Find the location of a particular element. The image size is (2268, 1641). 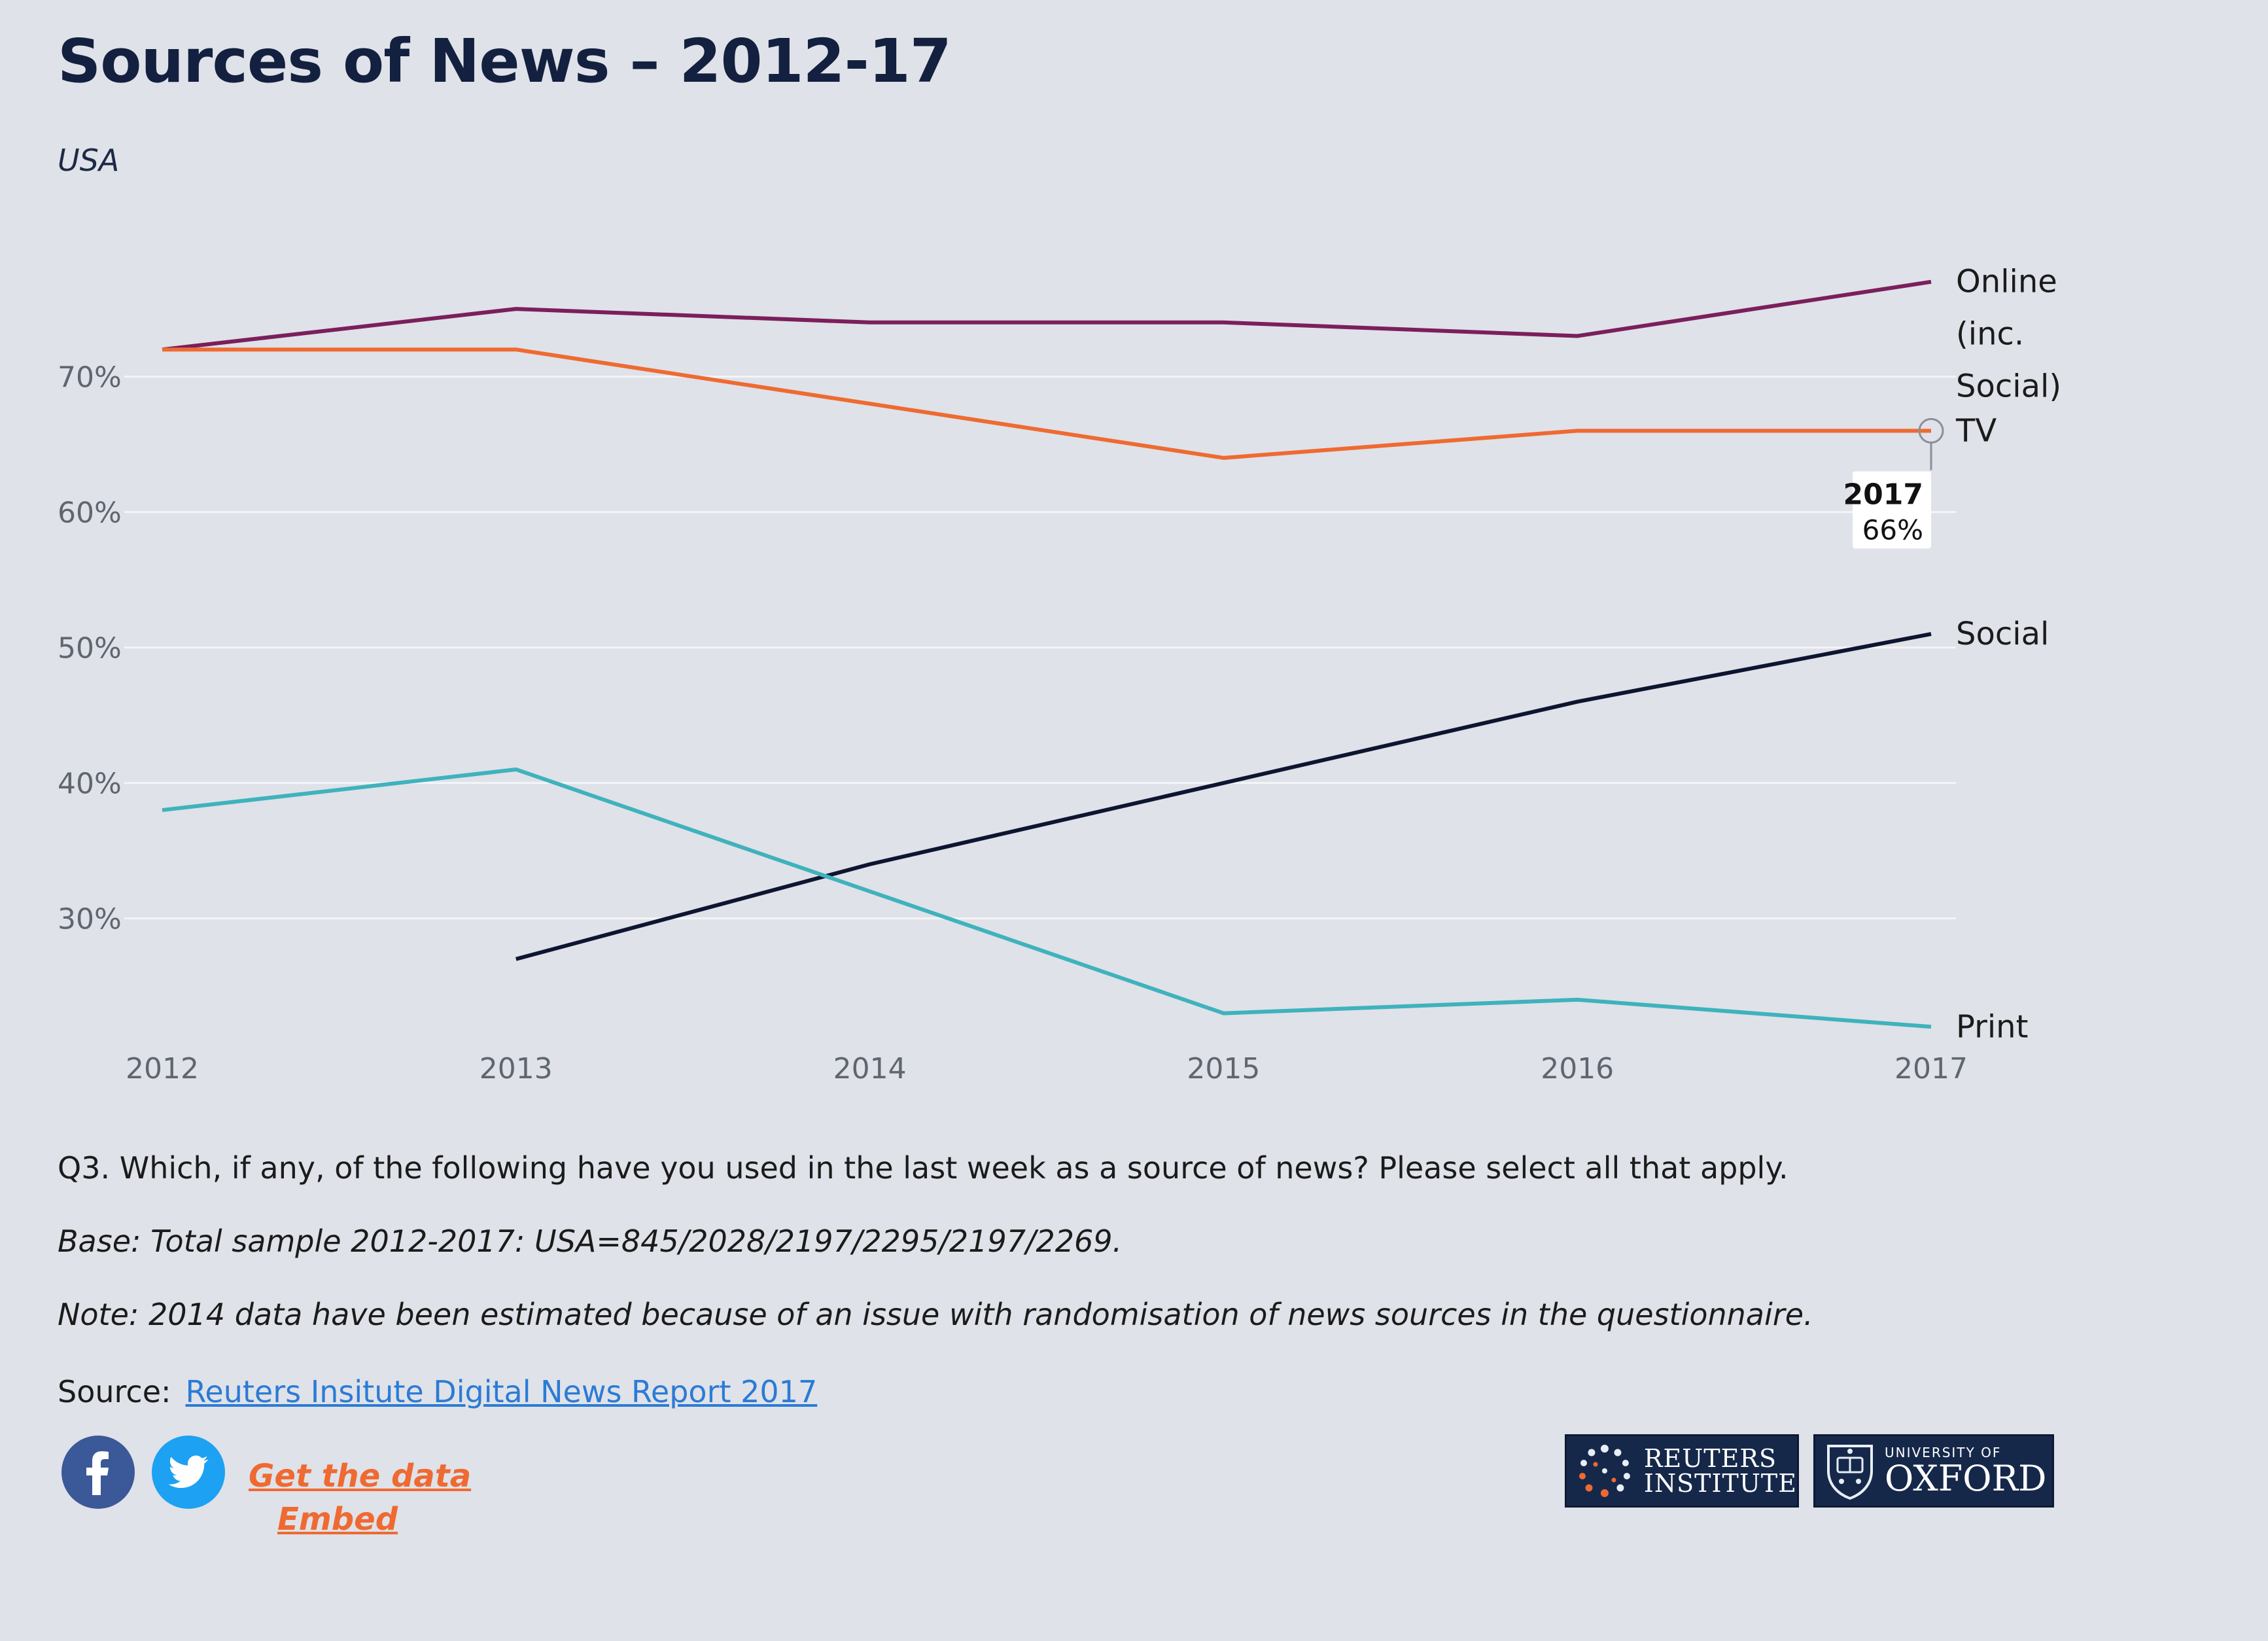

y-tick-label: 50% is located at coordinates (90, 648).